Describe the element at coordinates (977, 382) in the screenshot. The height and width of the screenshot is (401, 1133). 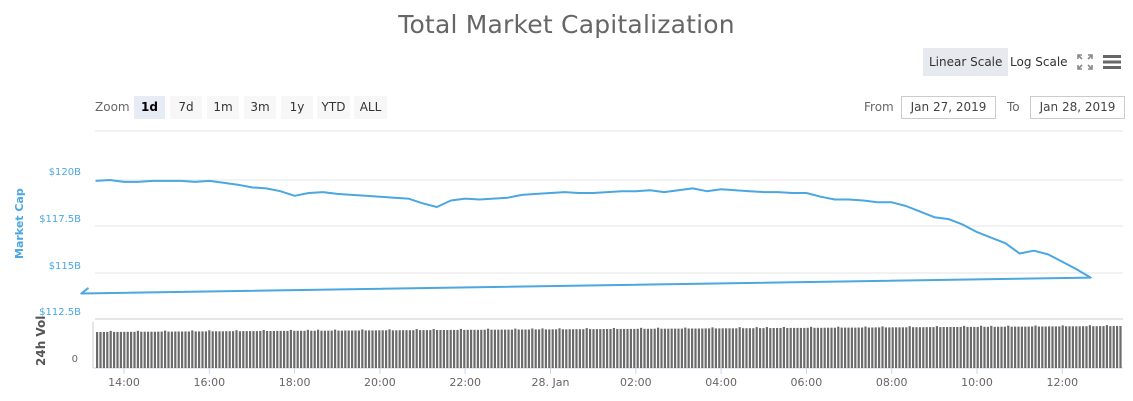
I see `x-tick-label: 10:00` at that location.